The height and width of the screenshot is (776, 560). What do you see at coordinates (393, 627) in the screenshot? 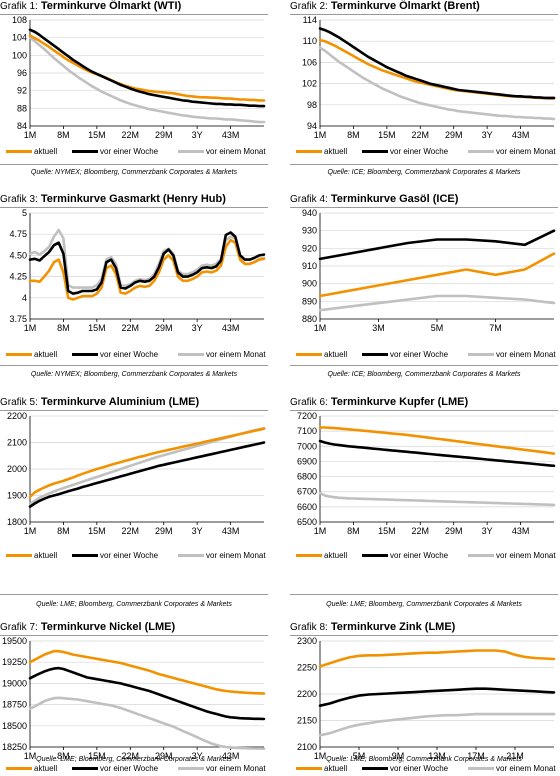
I see `chart-title: Terminkurve Zink (LME)` at bounding box center [393, 627].